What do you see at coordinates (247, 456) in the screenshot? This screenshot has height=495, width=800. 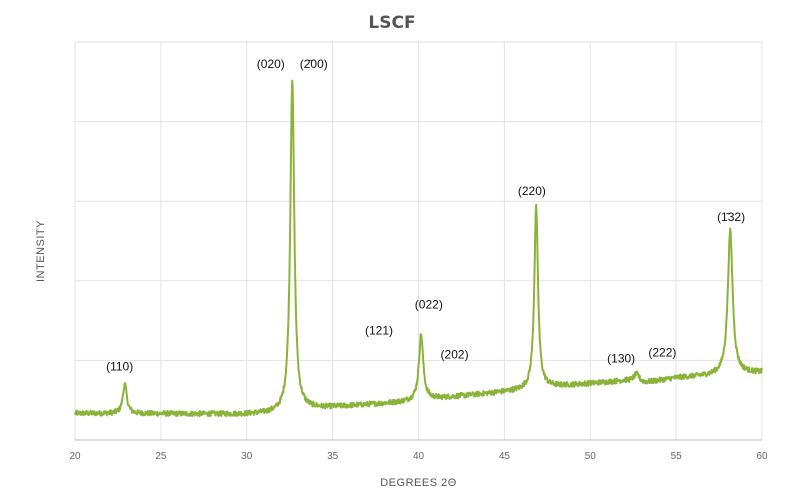 I see `x-tick-label: 30` at bounding box center [247, 456].